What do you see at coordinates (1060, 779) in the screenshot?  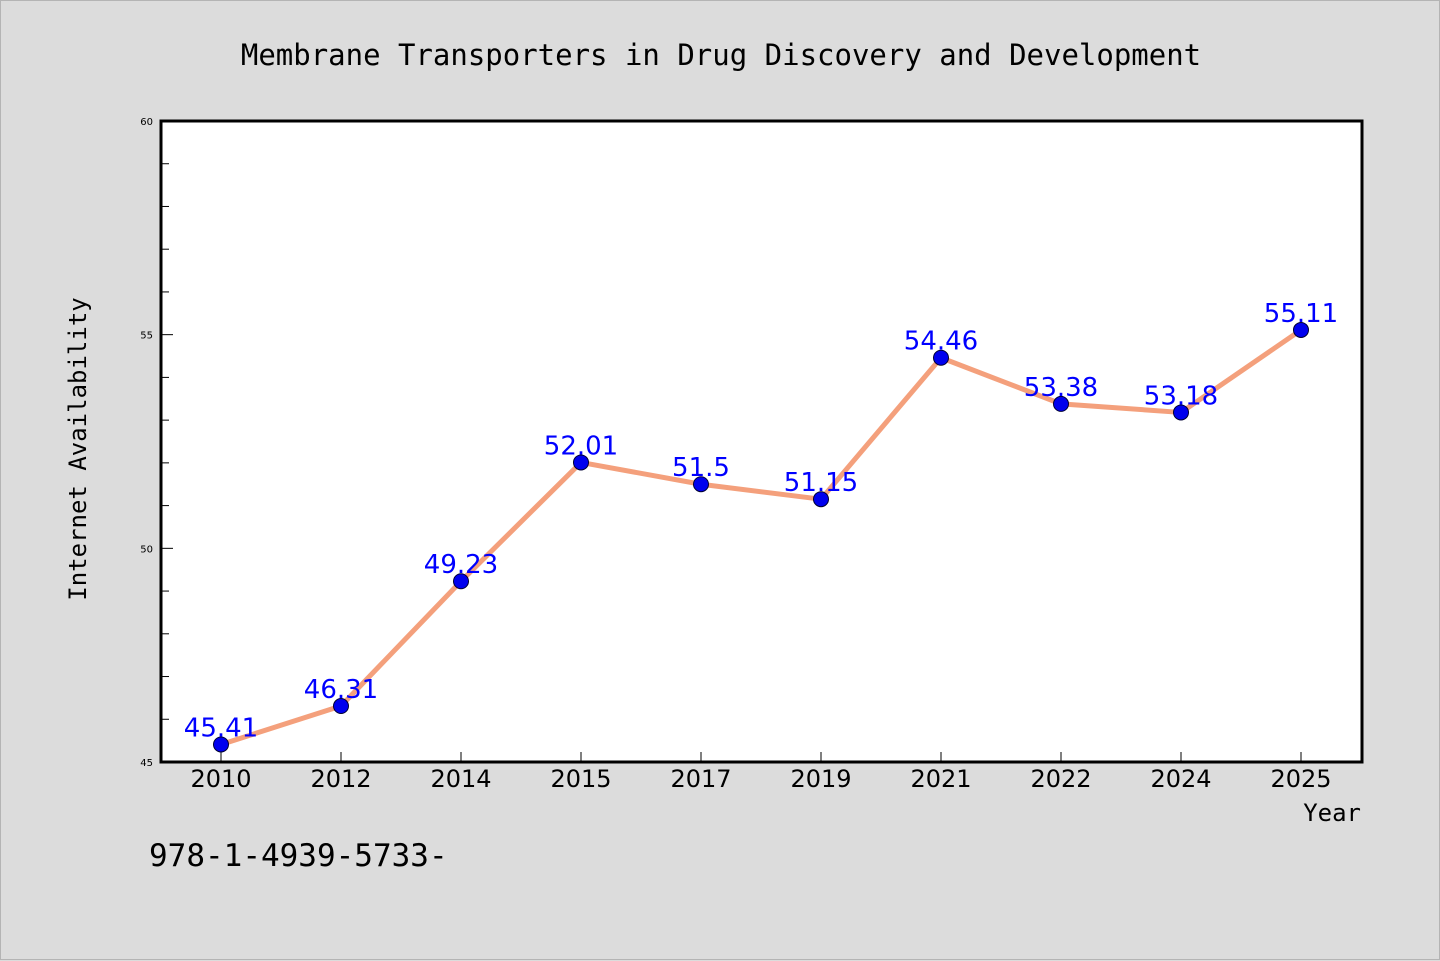 I see `x-tick-label: 2022` at bounding box center [1060, 779].